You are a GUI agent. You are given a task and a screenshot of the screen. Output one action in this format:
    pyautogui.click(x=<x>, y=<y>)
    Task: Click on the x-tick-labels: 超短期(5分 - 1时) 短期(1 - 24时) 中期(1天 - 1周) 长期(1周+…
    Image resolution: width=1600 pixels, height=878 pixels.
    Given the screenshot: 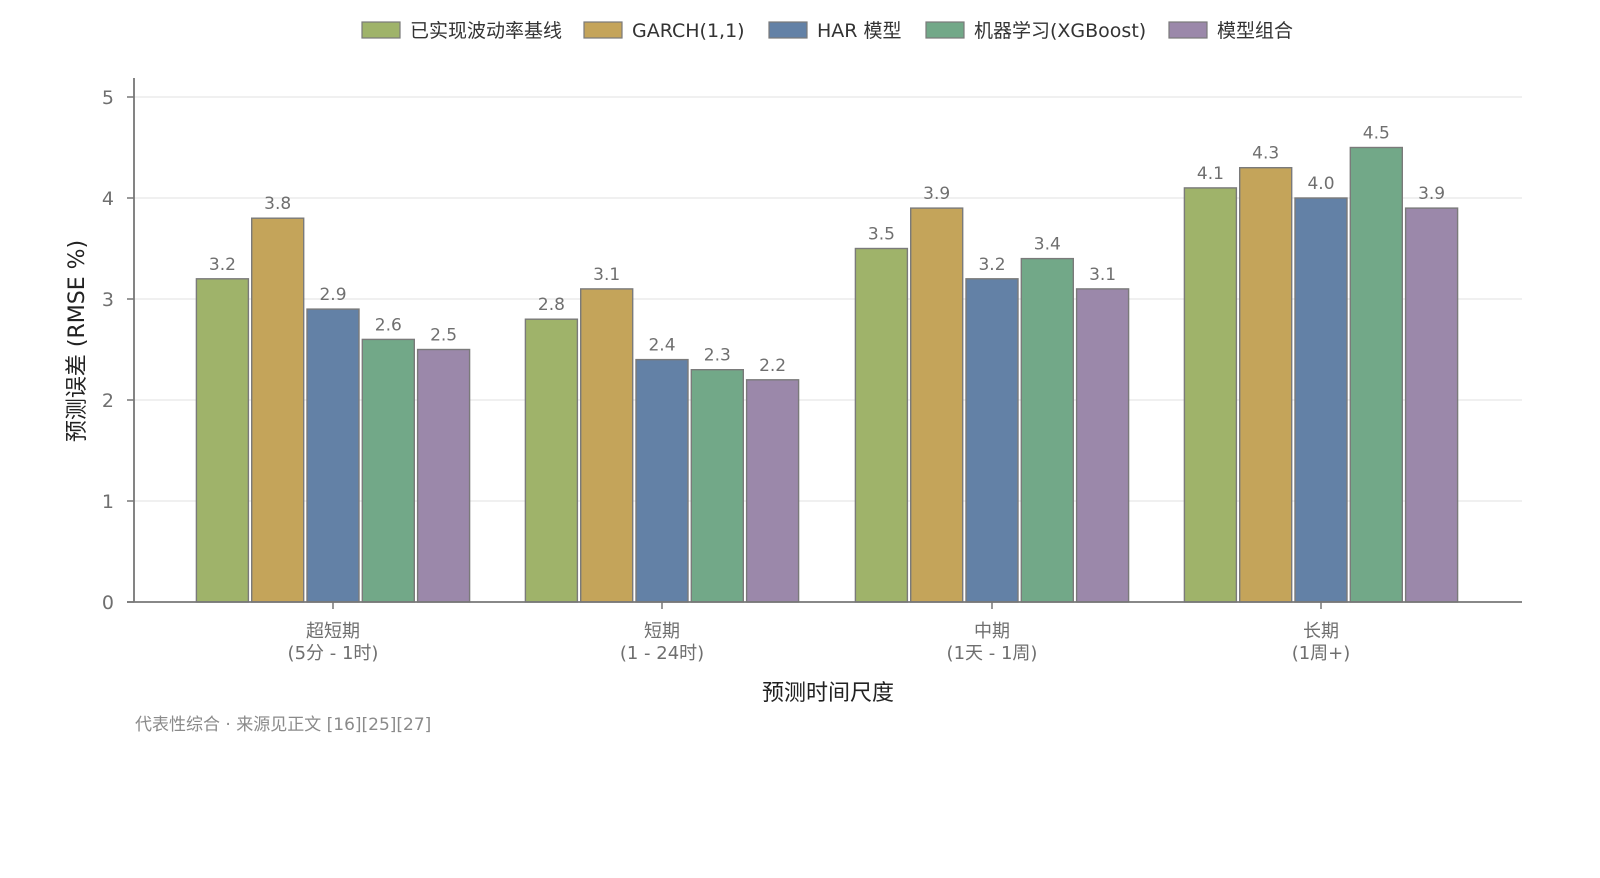 What is the action you would take?
    pyautogui.click(x=819, y=633)
    